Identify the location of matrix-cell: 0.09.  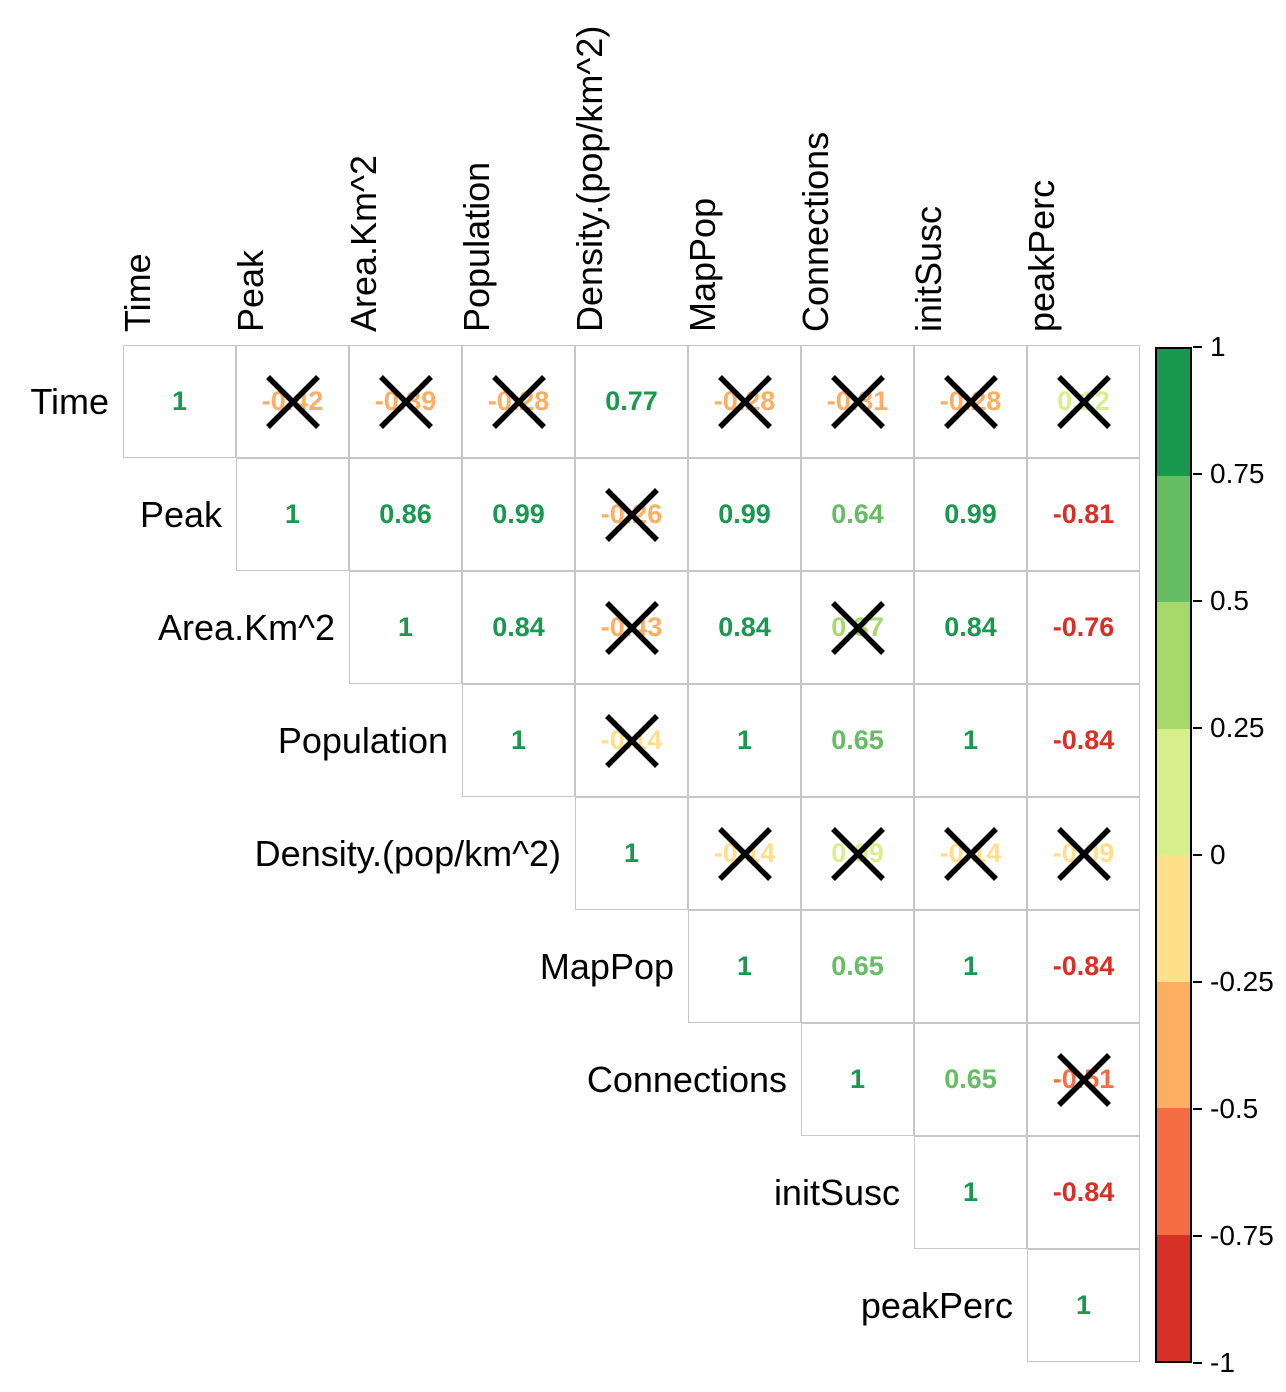
(857, 853).